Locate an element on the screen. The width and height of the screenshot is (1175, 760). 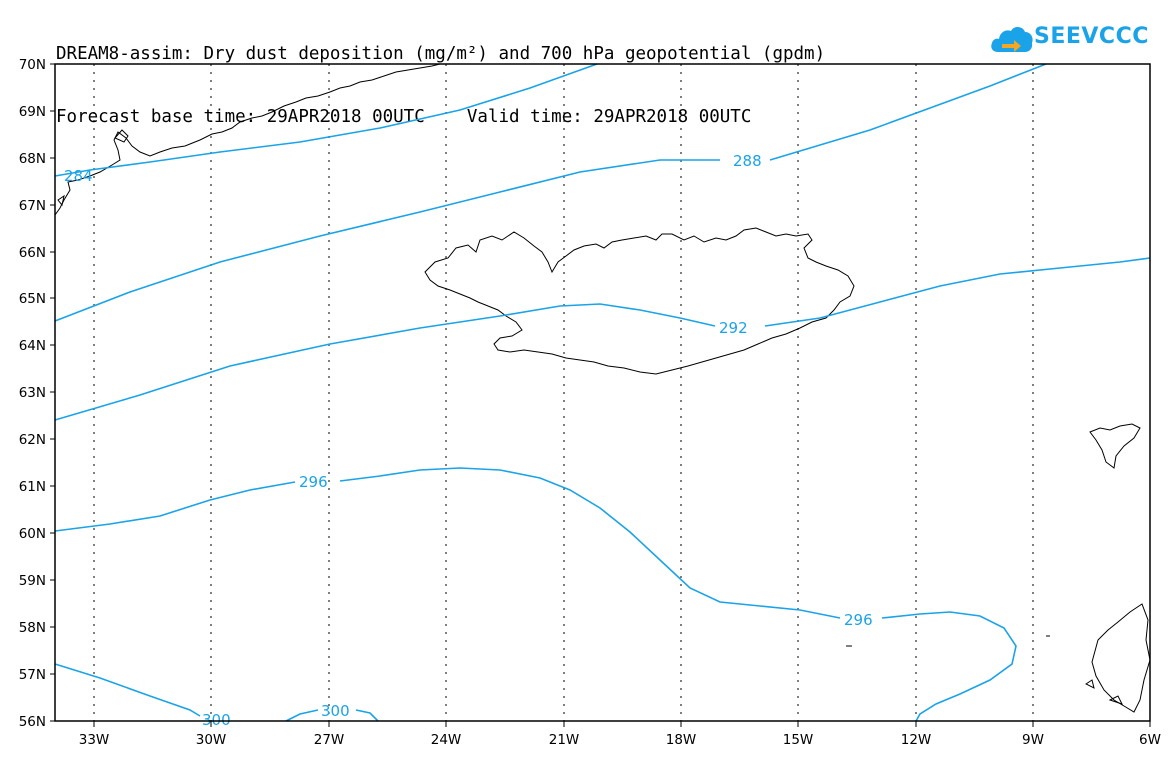
lat-label: 69N is located at coordinates (32, 112).